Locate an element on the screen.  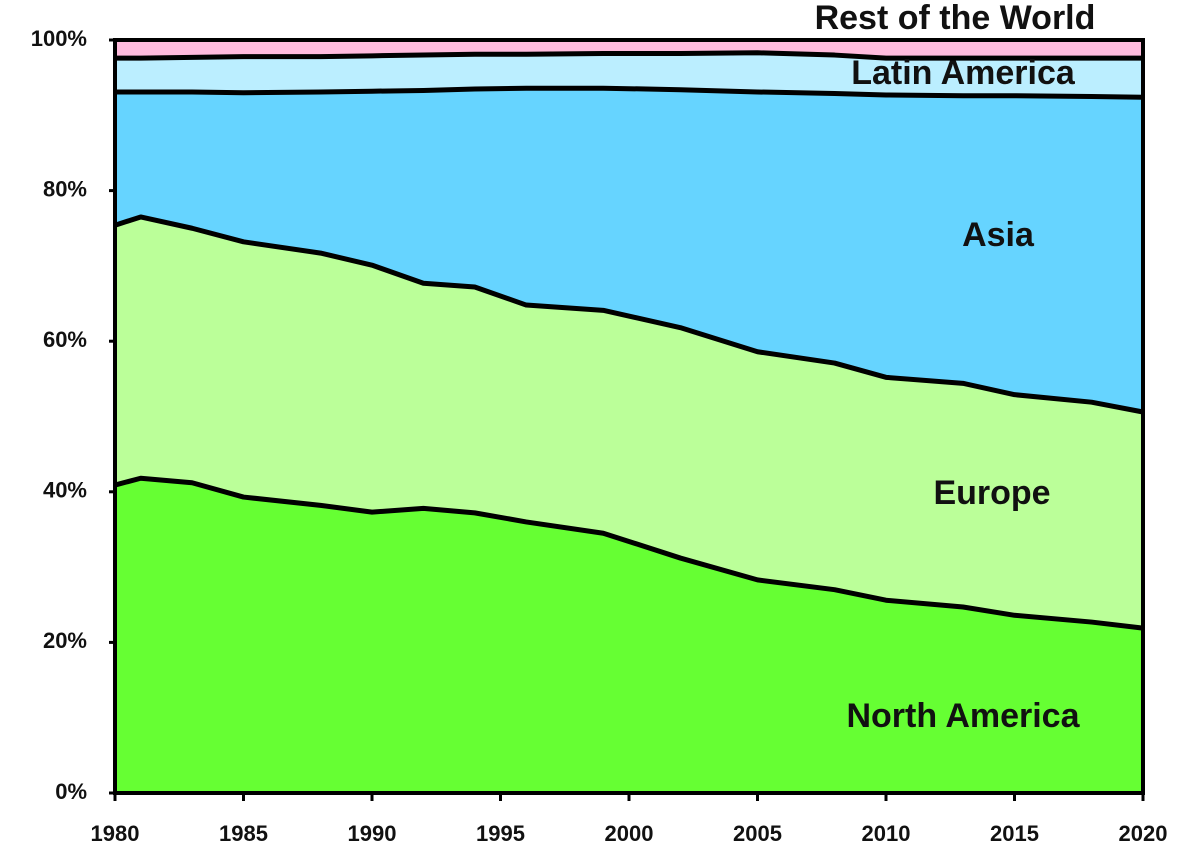
x-tick-label: 2020 is located at coordinates (1143, 833).